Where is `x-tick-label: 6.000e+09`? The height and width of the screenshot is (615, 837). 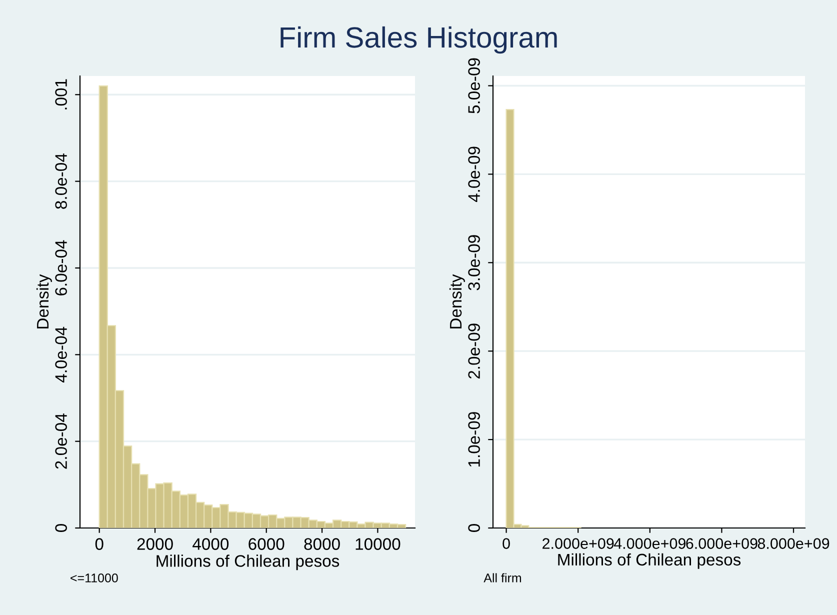
x-tick-label: 6.000e+09 is located at coordinates (722, 543).